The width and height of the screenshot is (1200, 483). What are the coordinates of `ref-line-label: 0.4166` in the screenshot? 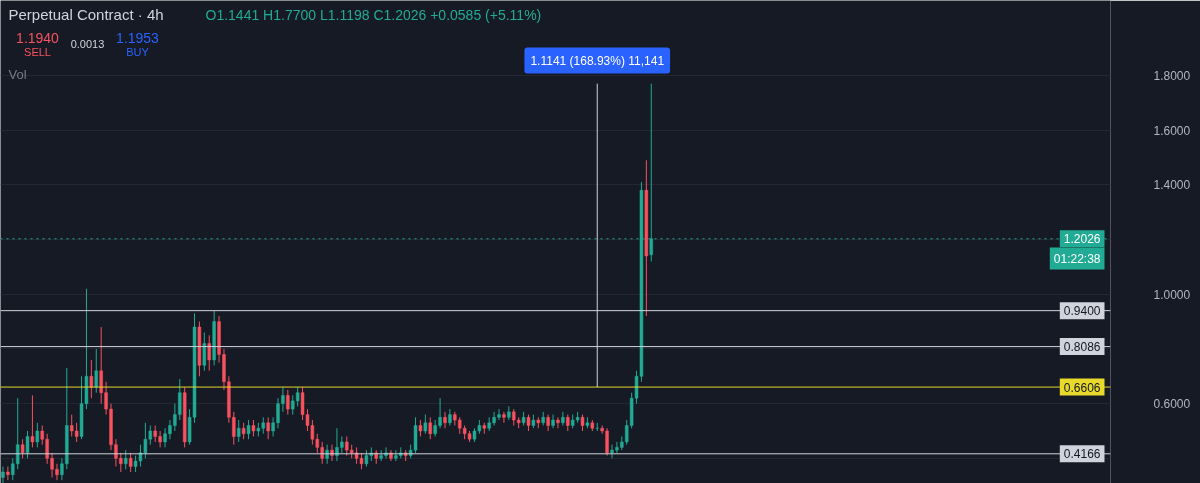 It's located at (1082, 454).